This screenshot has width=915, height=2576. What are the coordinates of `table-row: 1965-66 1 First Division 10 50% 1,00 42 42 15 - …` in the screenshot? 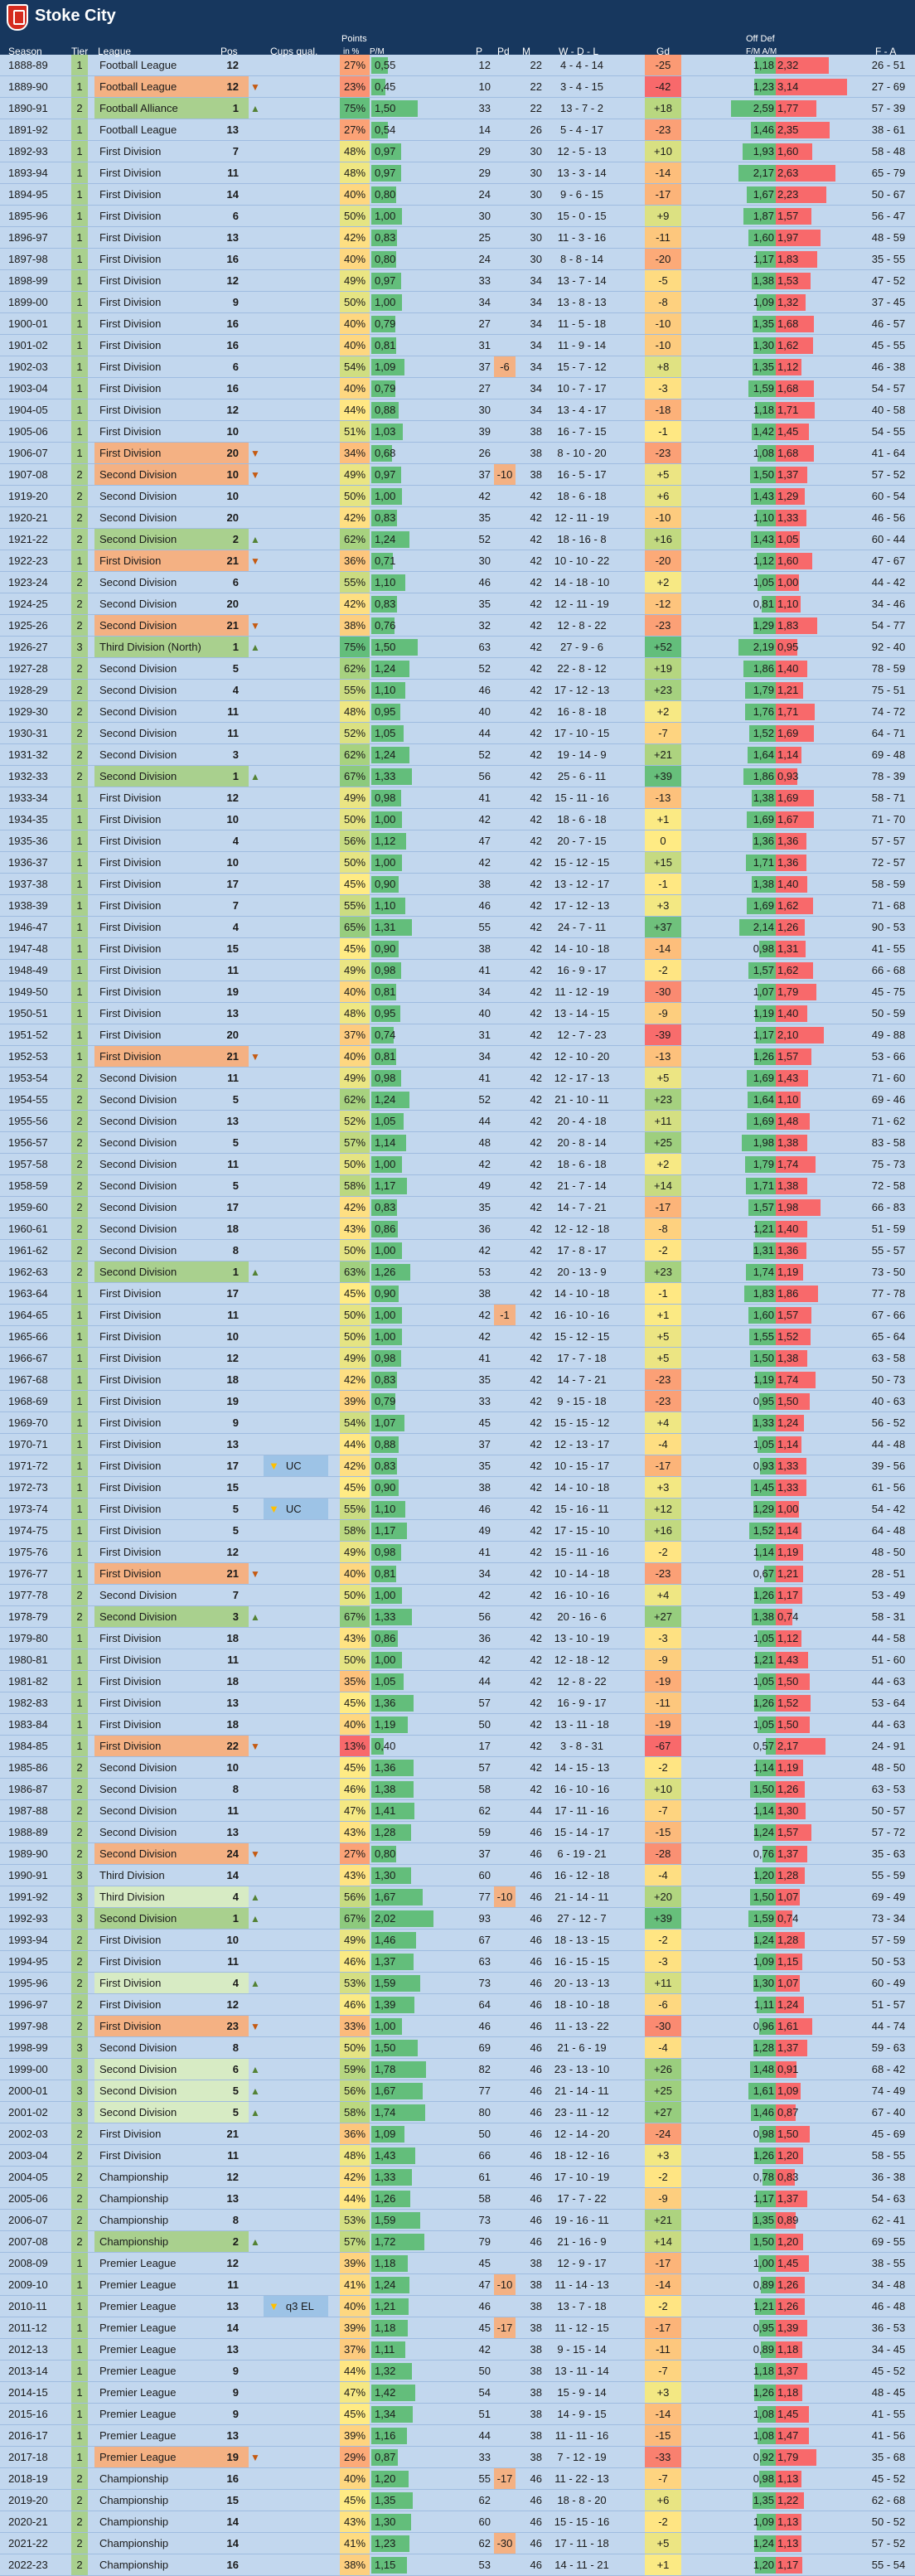 It's located at (457, 1337).